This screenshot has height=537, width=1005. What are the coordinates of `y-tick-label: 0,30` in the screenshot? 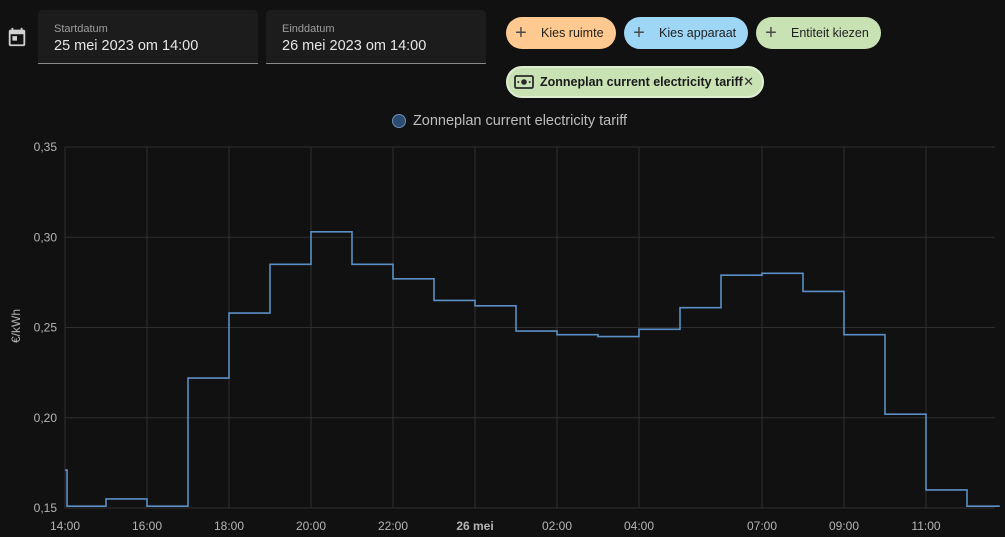 It's located at (46, 237).